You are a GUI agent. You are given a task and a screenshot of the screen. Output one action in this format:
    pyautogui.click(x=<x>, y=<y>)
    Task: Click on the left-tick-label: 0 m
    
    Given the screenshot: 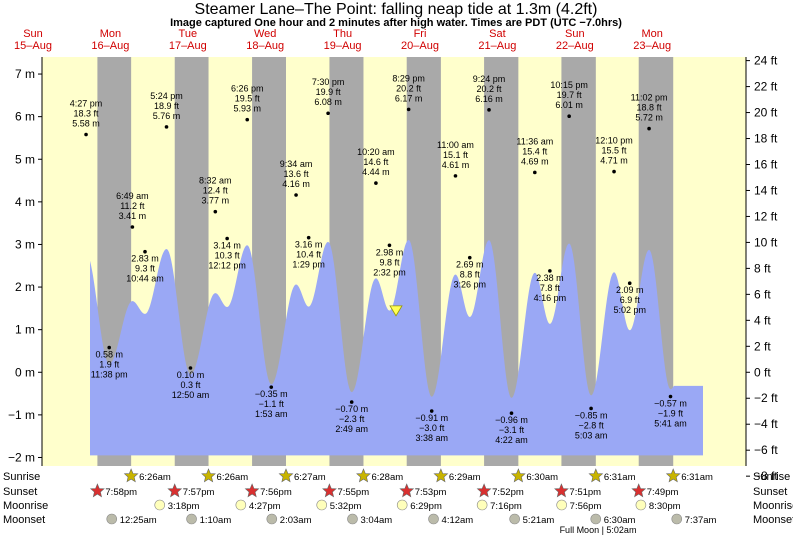 What is the action you would take?
    pyautogui.click(x=25, y=372)
    